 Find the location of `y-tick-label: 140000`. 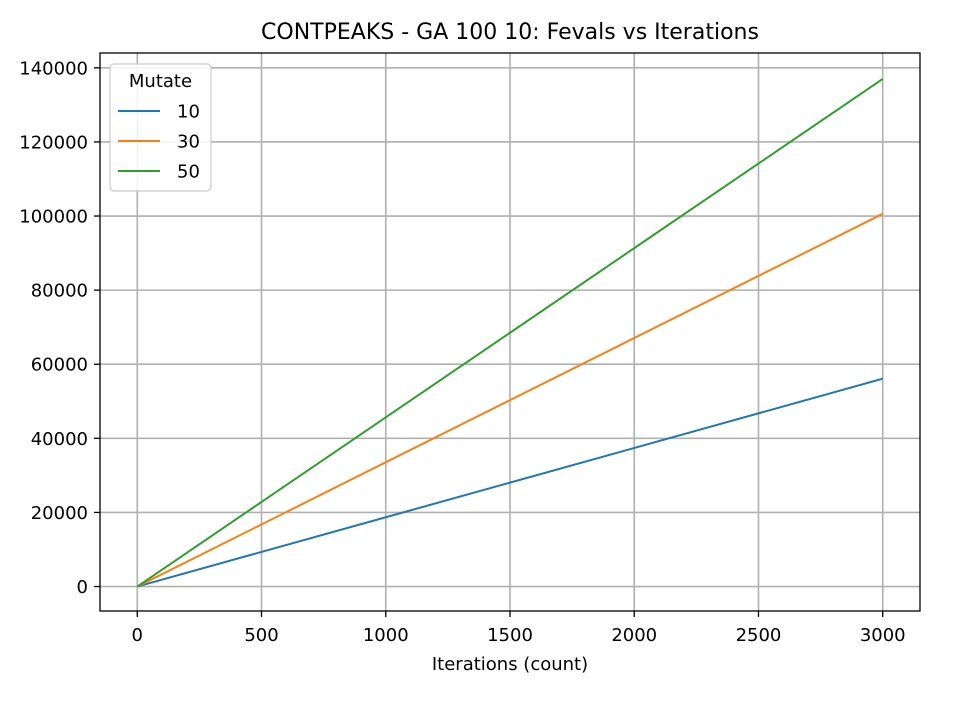

y-tick-label: 140000 is located at coordinates (53, 68).